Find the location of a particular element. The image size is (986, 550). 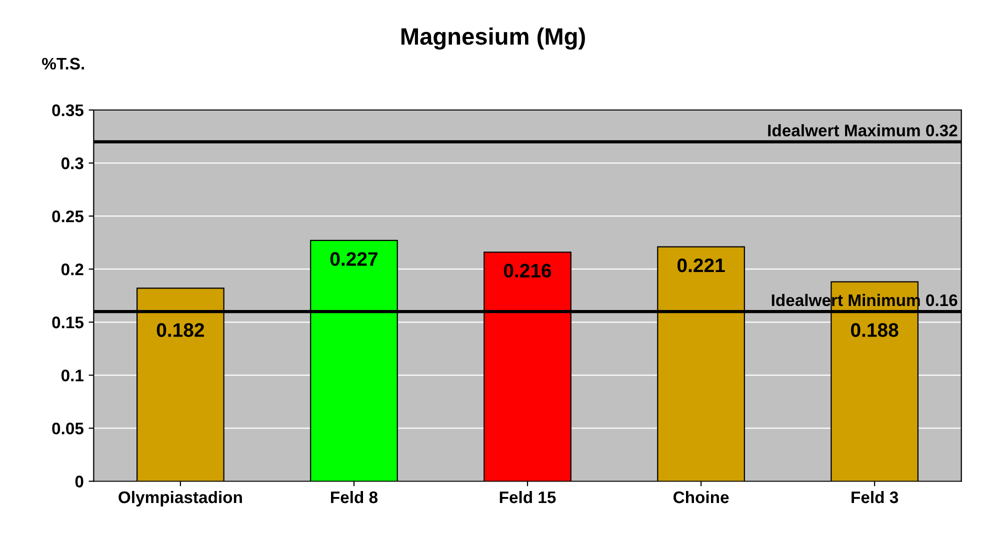

y-tick-label: 0.35 is located at coordinates (68, 110).